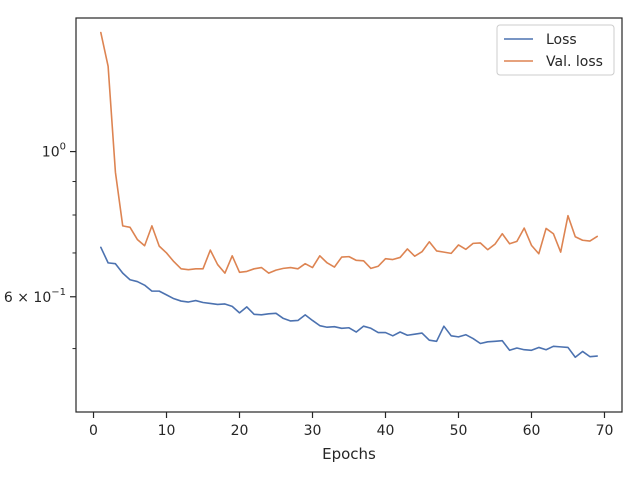 The height and width of the screenshot is (480, 640). What do you see at coordinates (386, 431) in the screenshot?
I see `x-tick-label-40: 40` at bounding box center [386, 431].